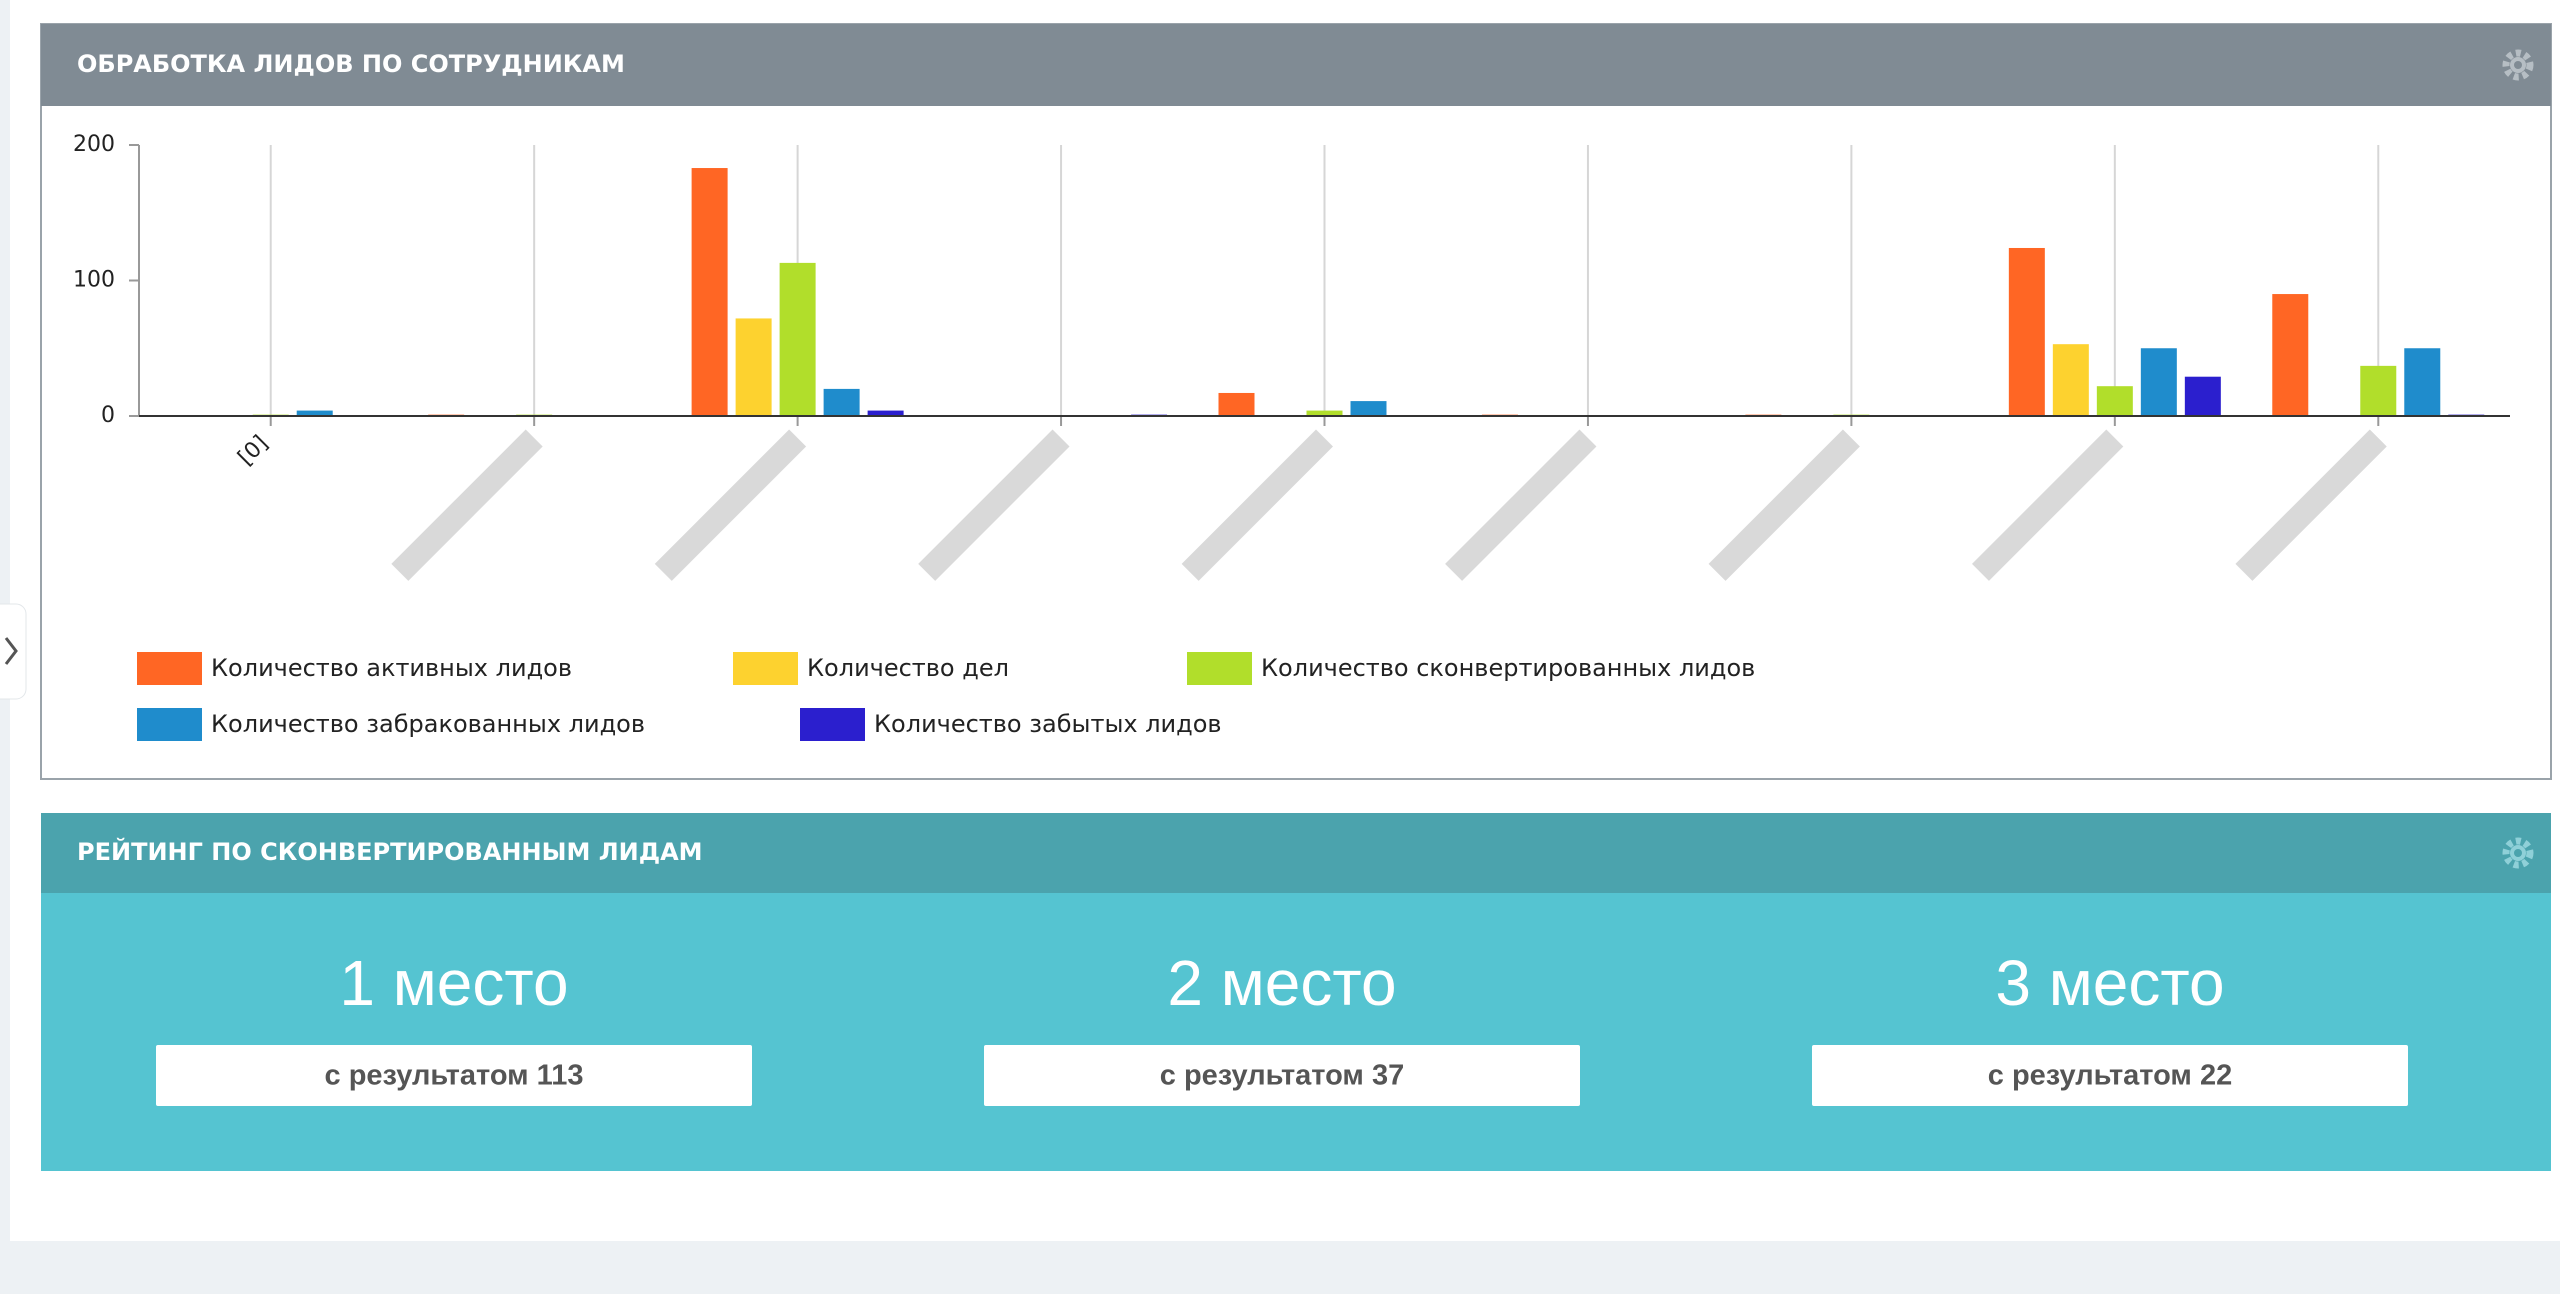  What do you see at coordinates (1048, 724) in the screenshot?
I see `legend-label: Количество забытых лидов` at bounding box center [1048, 724].